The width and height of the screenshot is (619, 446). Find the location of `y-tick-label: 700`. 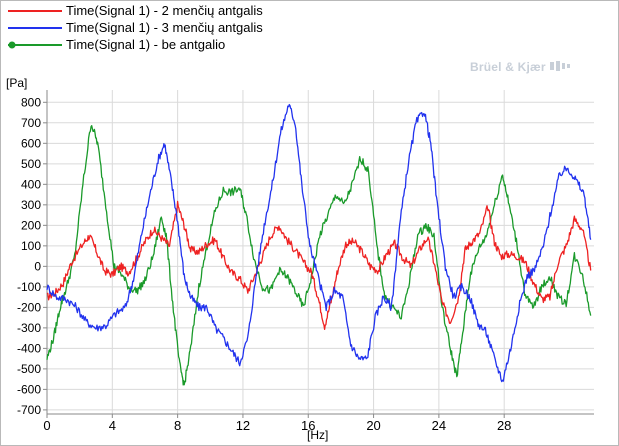

y-tick-label: 700 is located at coordinates (31, 123).